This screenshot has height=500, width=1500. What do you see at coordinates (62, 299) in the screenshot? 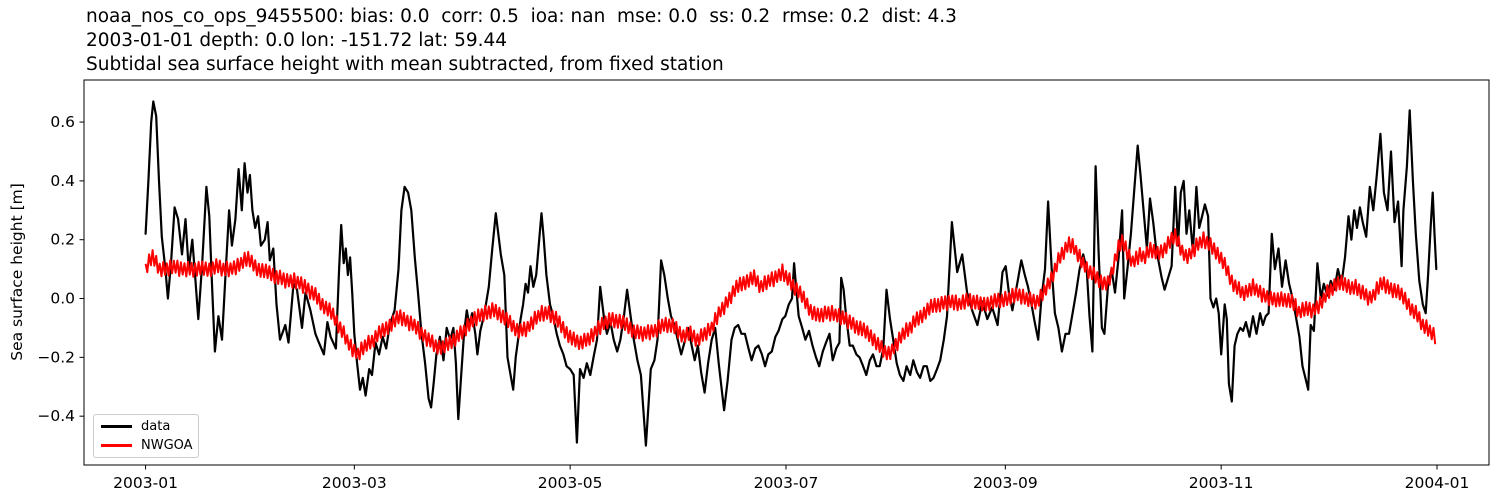
I see `y-tick-label: 0.0` at bounding box center [62, 299].